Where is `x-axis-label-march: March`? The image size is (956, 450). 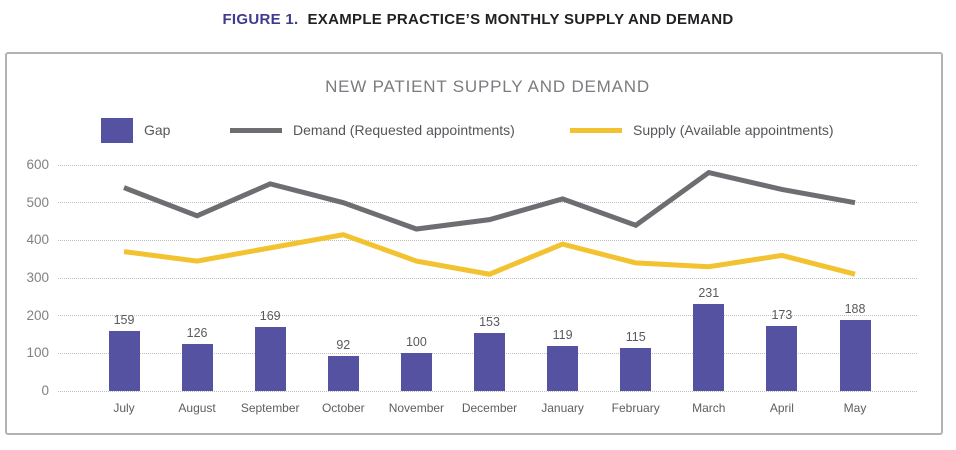
x-axis-label-march: March is located at coordinates (709, 408).